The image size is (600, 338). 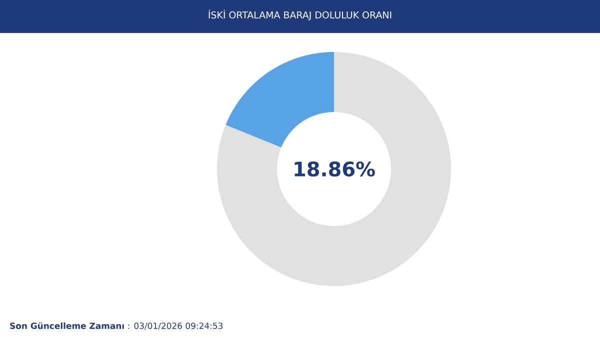 I want to click on text: Son Güncelleme Zamanı : 03/01/2026 09:24:53, so click(x=116, y=326).